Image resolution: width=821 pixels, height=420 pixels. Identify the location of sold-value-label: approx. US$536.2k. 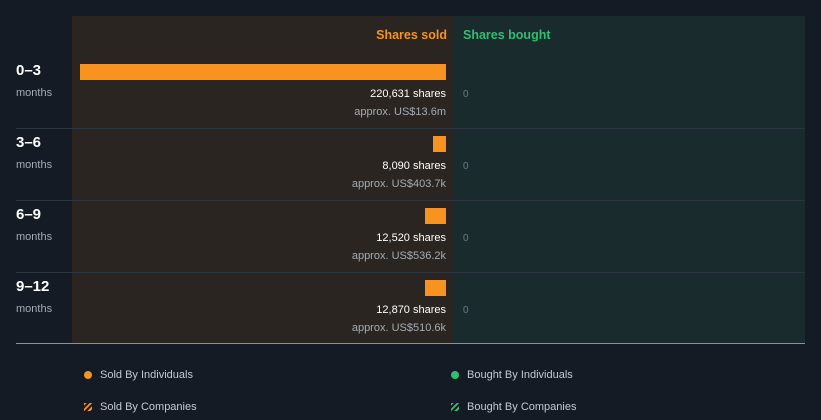
(398, 256).